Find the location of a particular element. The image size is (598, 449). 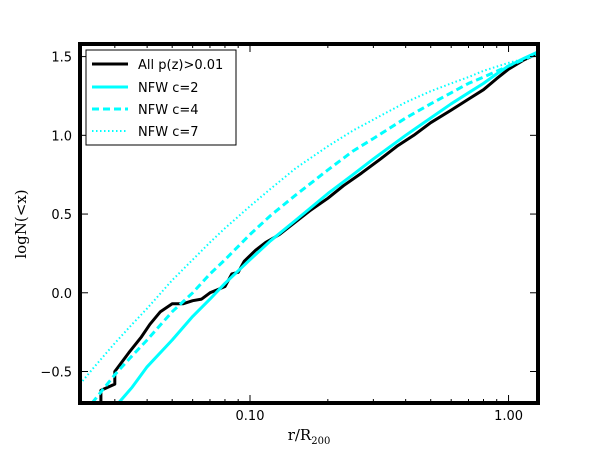

y-tick-label-0: −0.5 is located at coordinates (56, 373).